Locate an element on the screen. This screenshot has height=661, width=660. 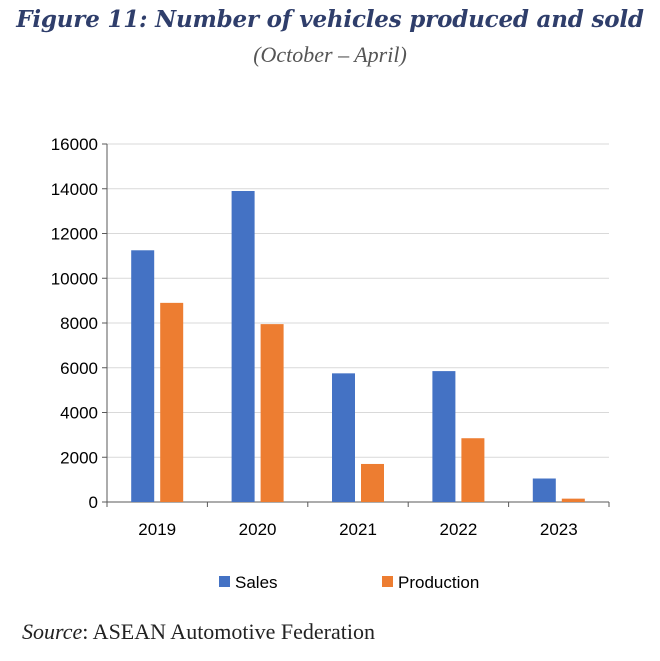
x-tick-label: 2023 is located at coordinates (559, 529).